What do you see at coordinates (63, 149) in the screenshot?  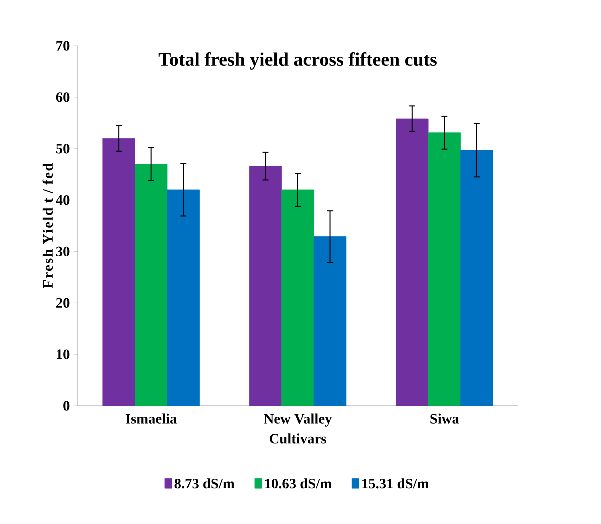 I see `y-tick-label: 50` at bounding box center [63, 149].